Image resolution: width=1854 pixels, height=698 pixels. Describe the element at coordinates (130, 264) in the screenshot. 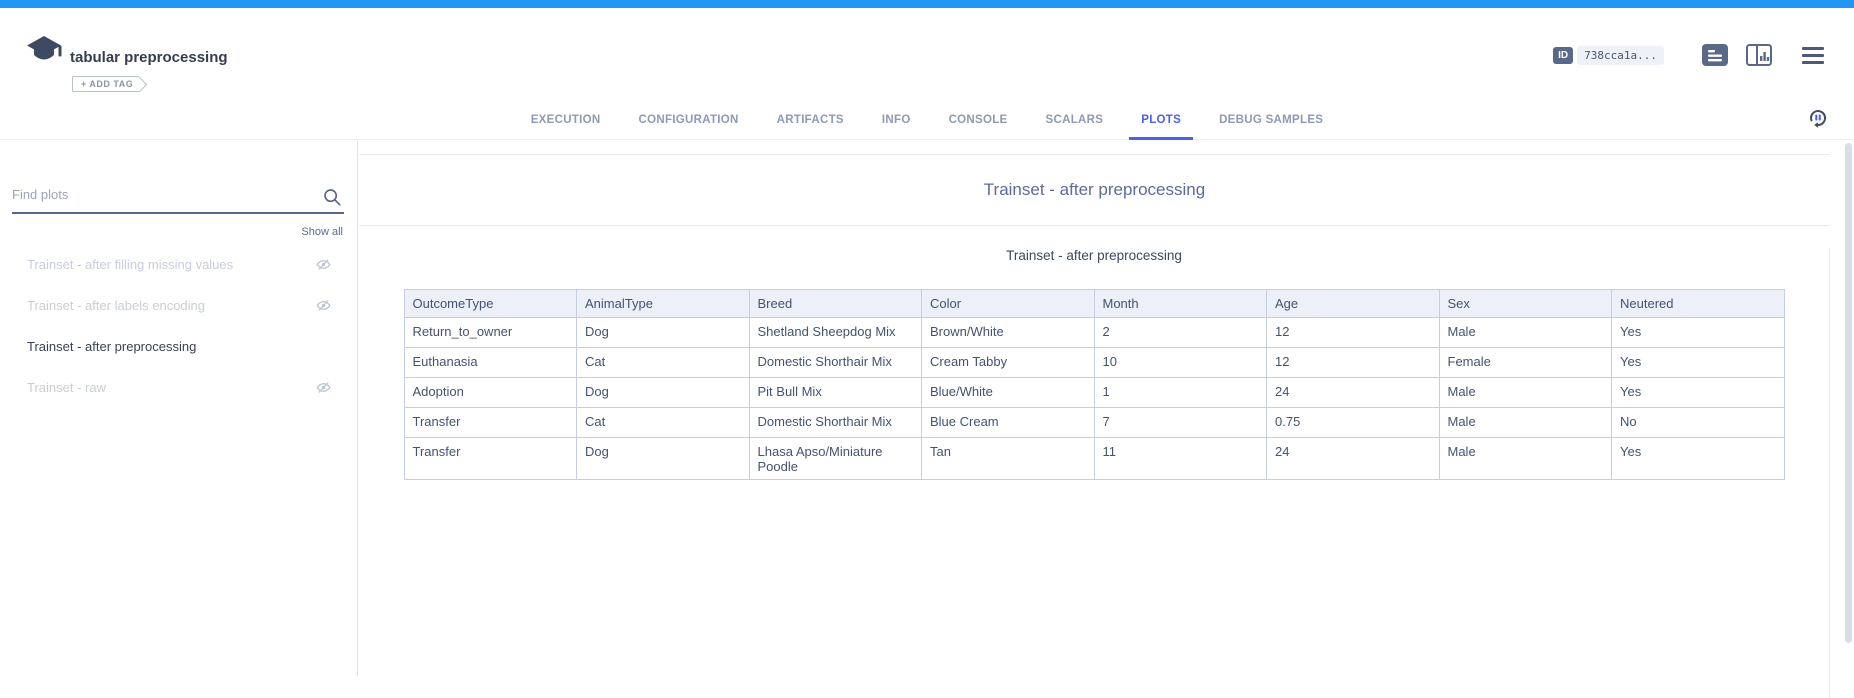

I see `plot-item-label: Trainset - after filling missing values` at that location.